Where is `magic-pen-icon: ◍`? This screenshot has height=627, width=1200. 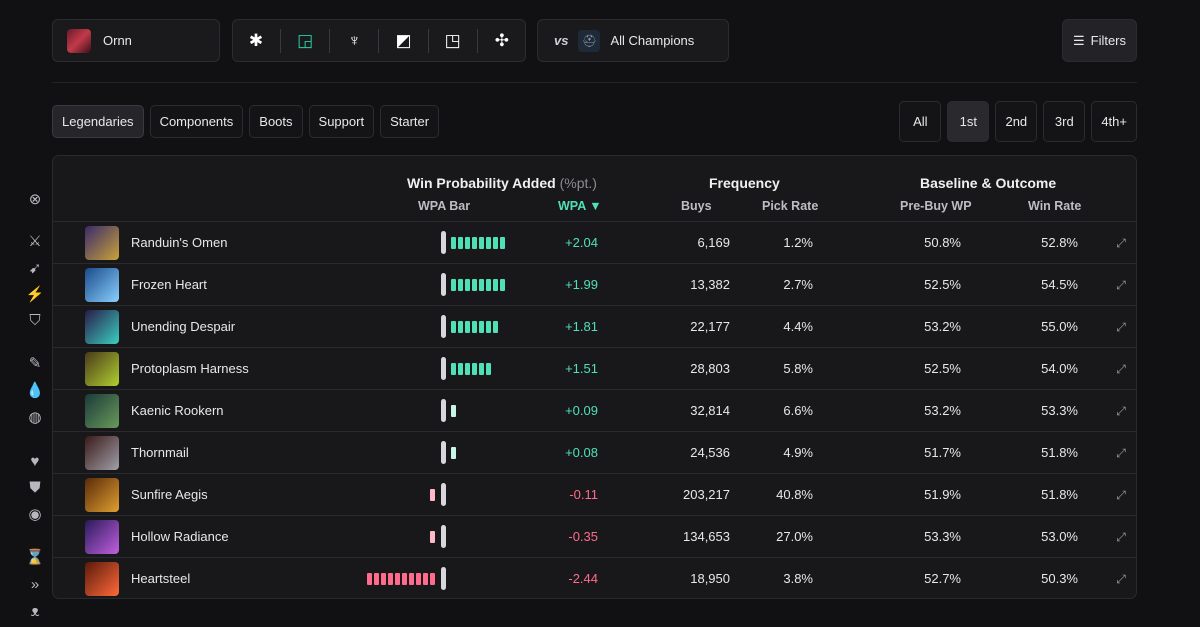 magic-pen-icon: ◍ is located at coordinates (35, 417).